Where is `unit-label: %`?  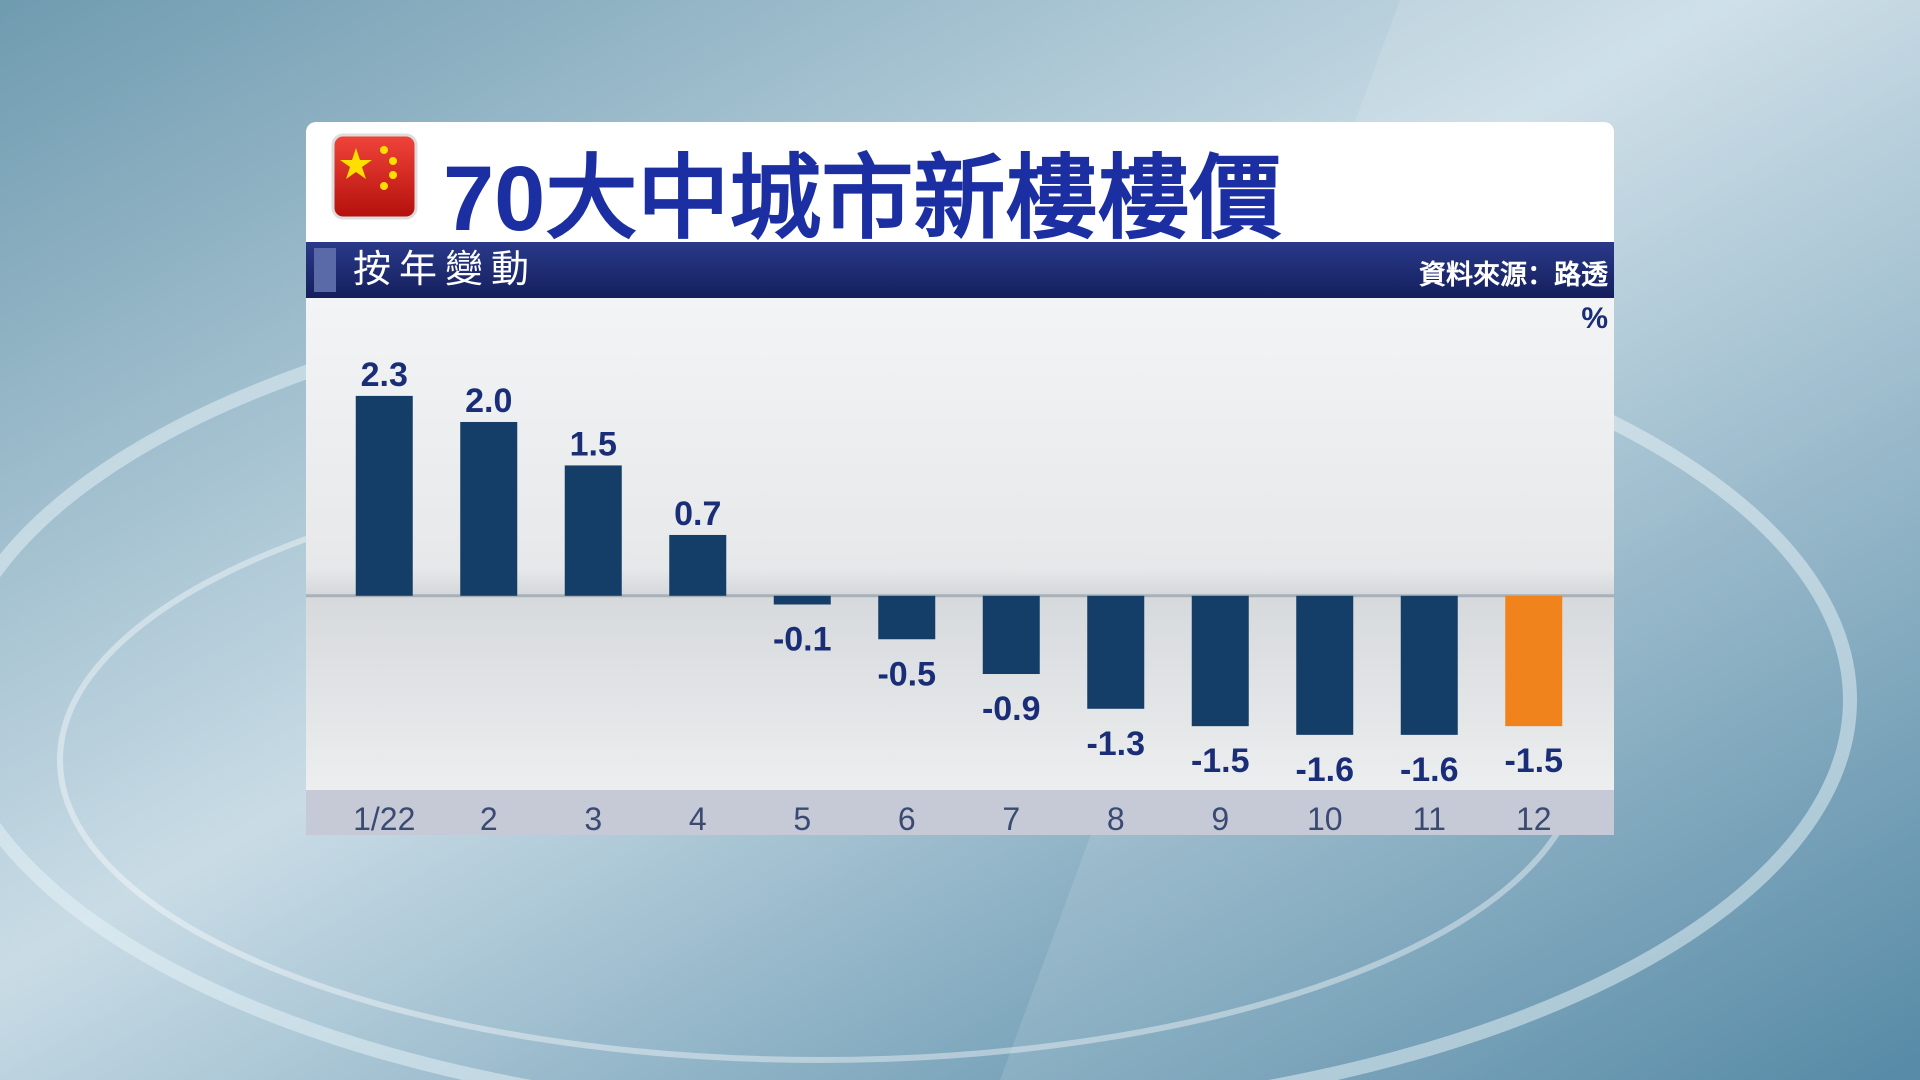
unit-label: % is located at coordinates (1594, 318).